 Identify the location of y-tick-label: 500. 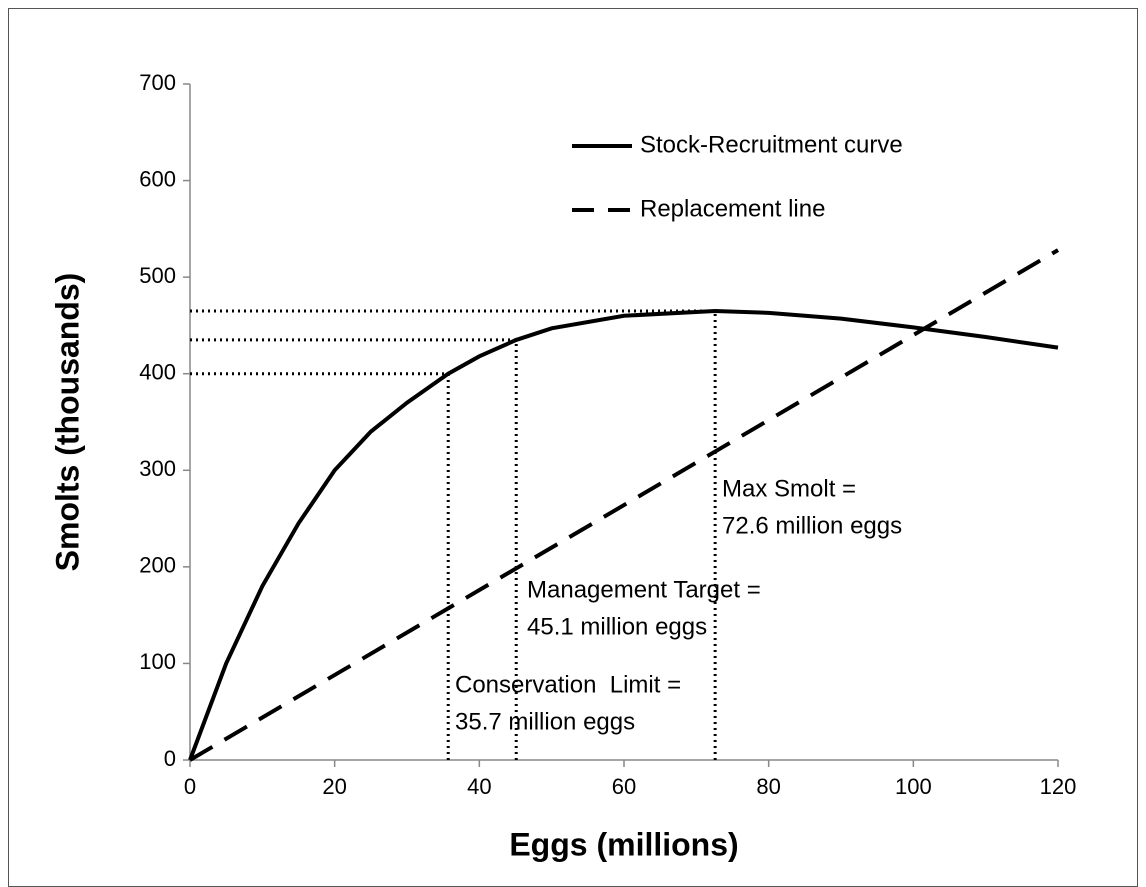
(157, 275).